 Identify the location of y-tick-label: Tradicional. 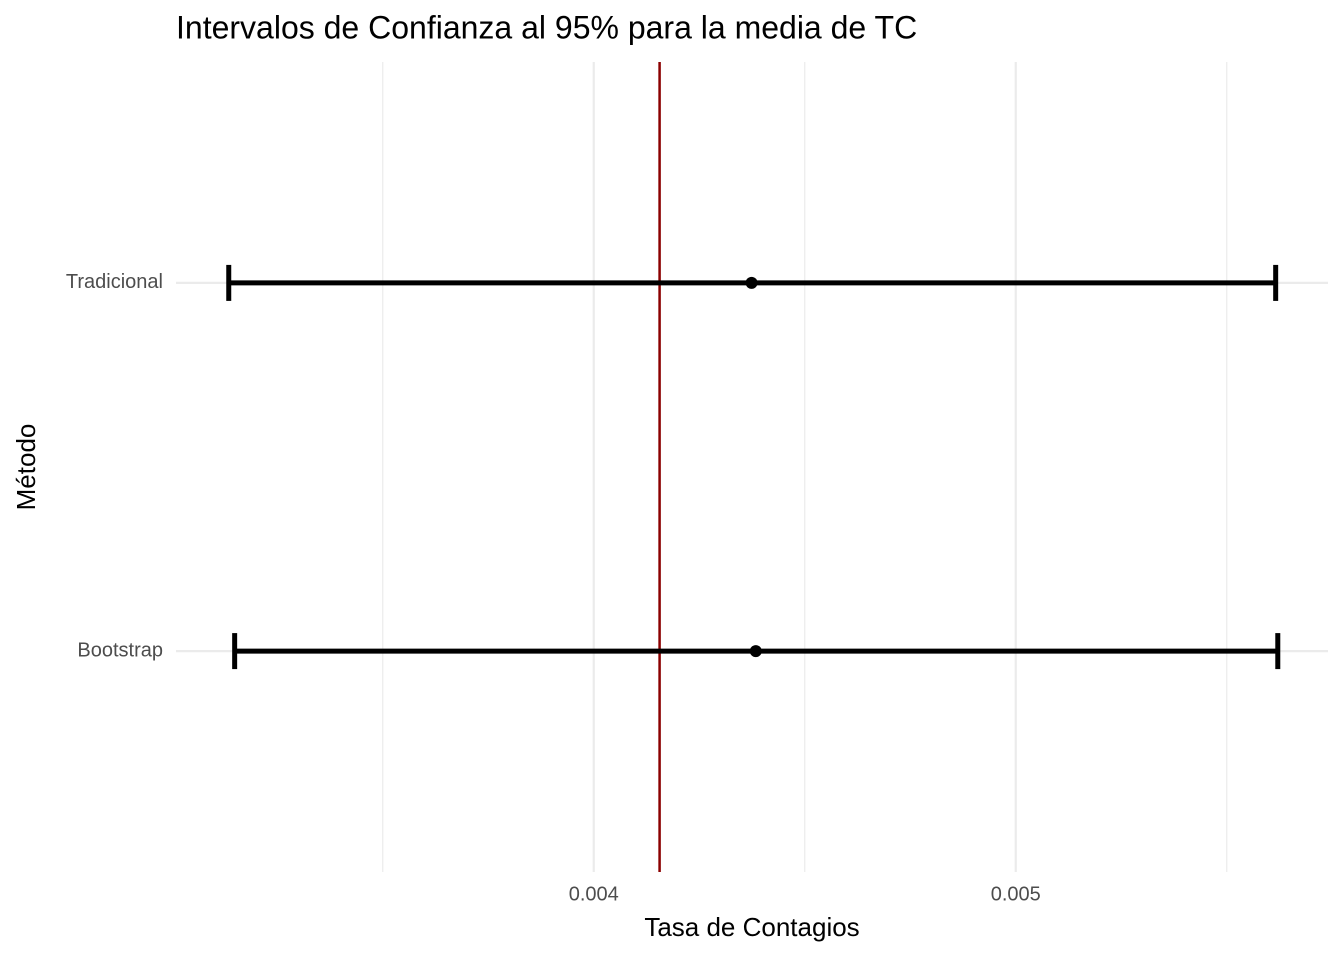
(114, 282).